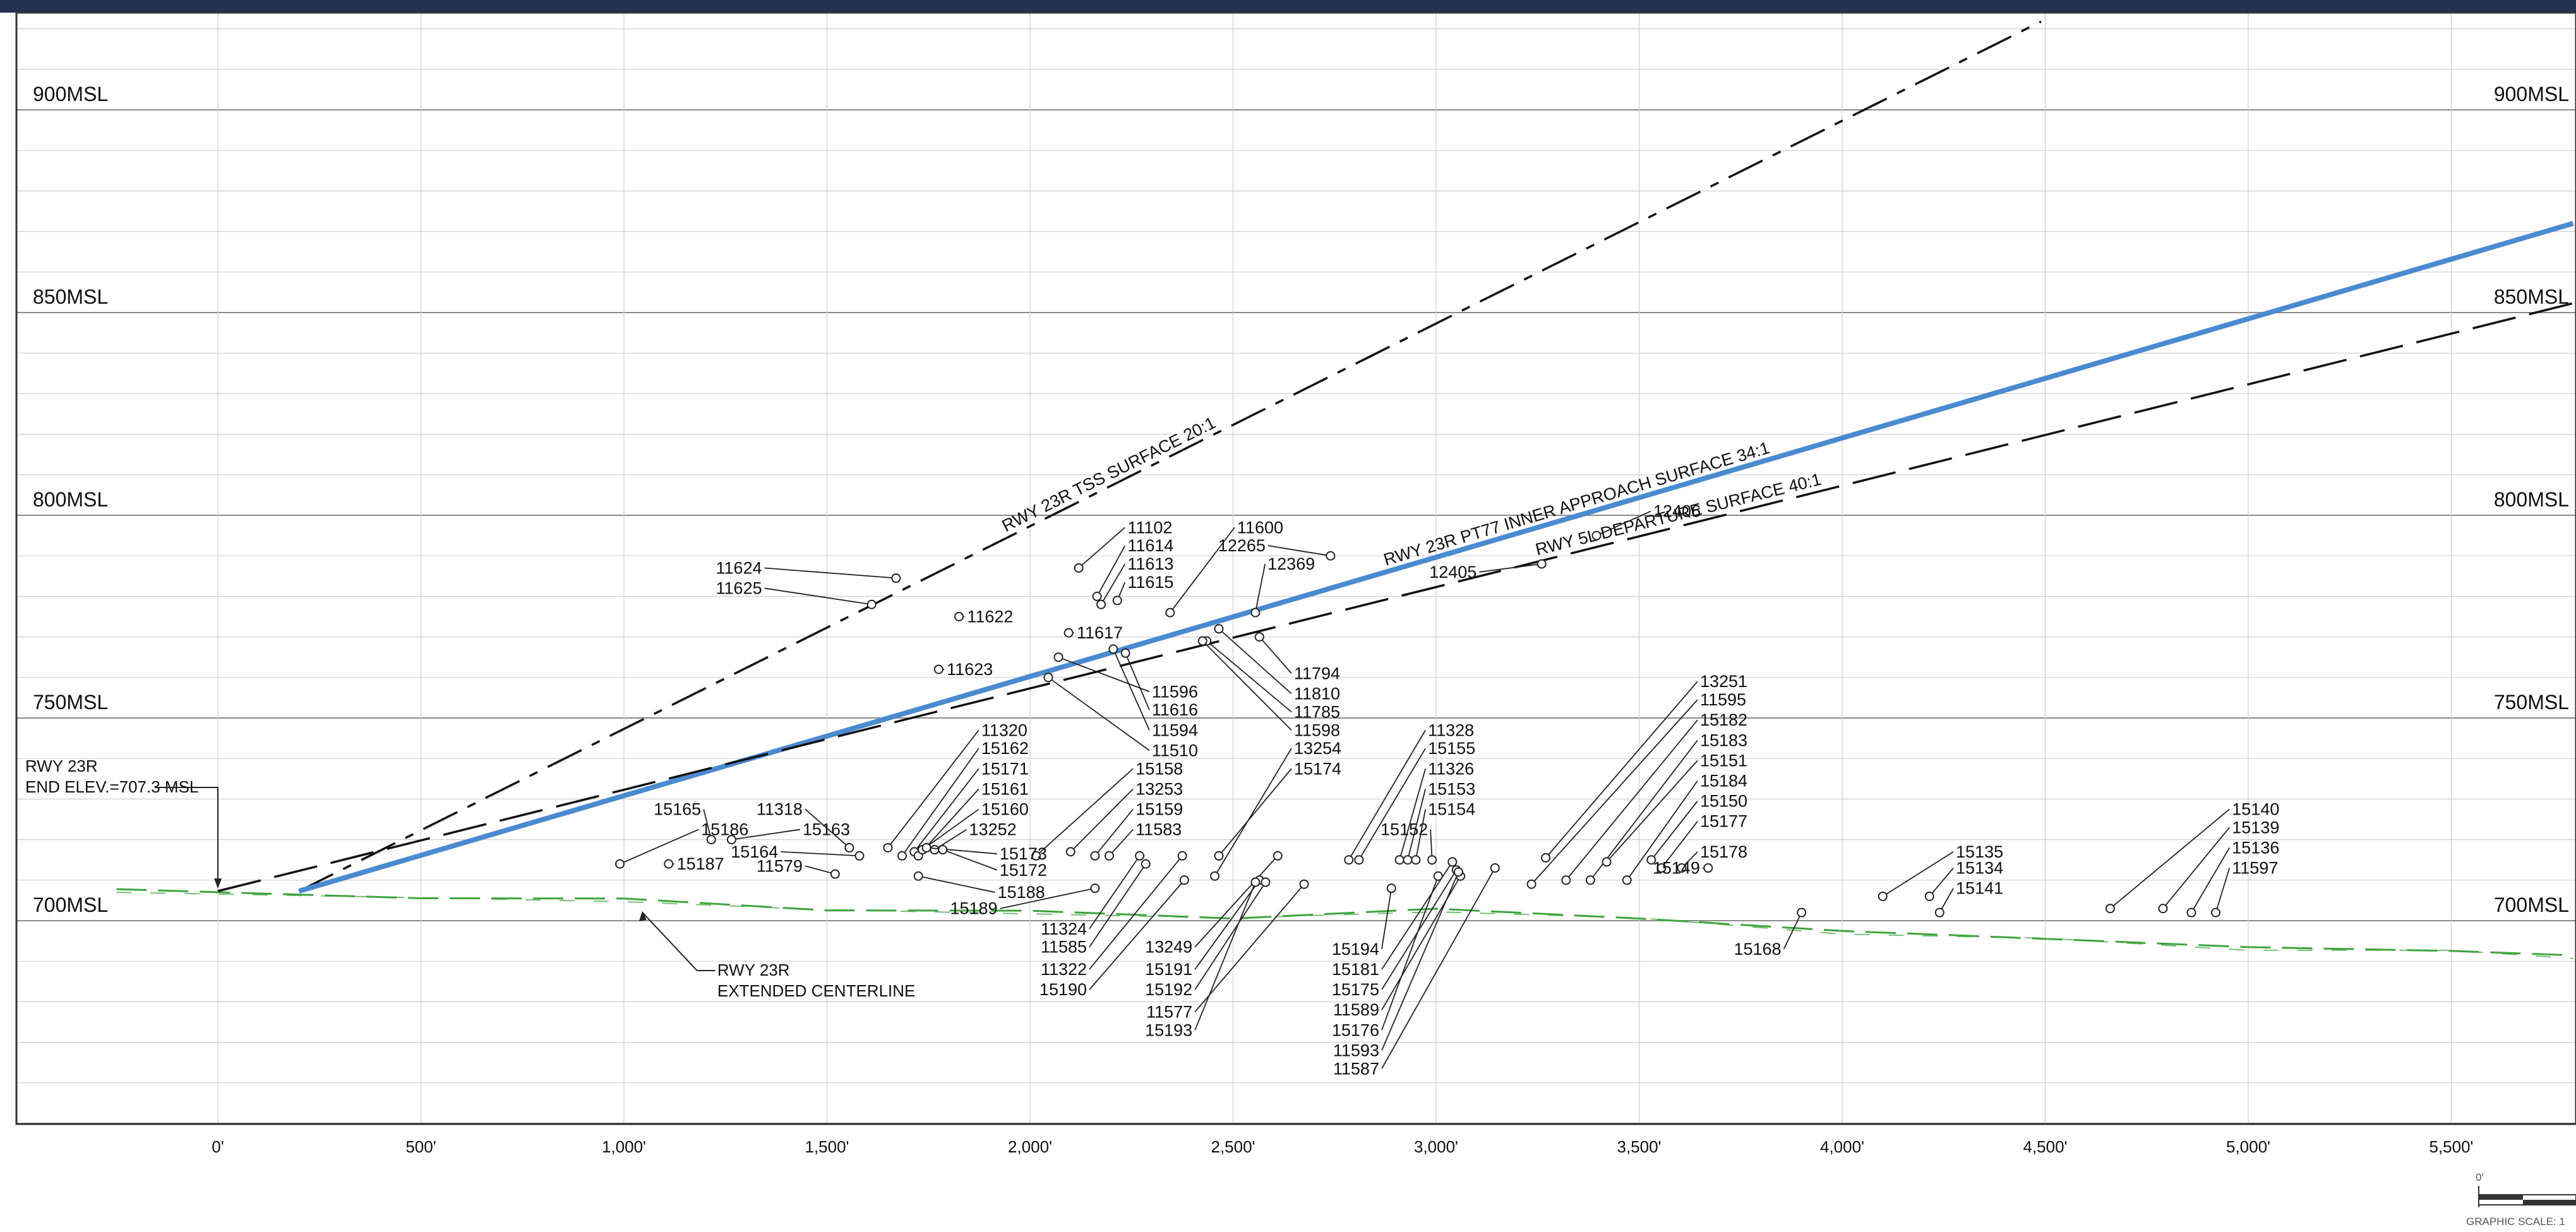 The image size is (2576, 1232). Describe the element at coordinates (1317, 748) in the screenshot. I see `obstacle-label: 13254` at that location.